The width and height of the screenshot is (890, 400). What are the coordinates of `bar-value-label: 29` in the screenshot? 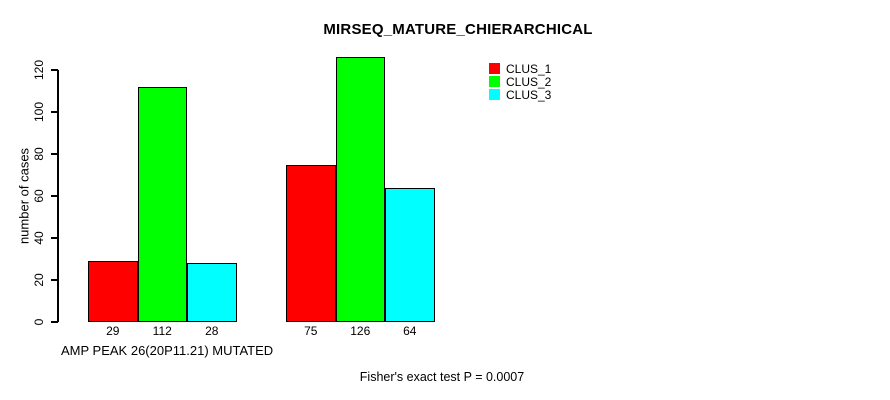 It's located at (113, 331).